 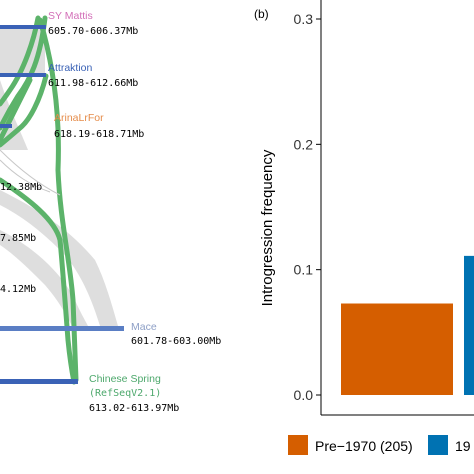 I want to click on y-tick-label: 0.2, so click(x=304, y=144).